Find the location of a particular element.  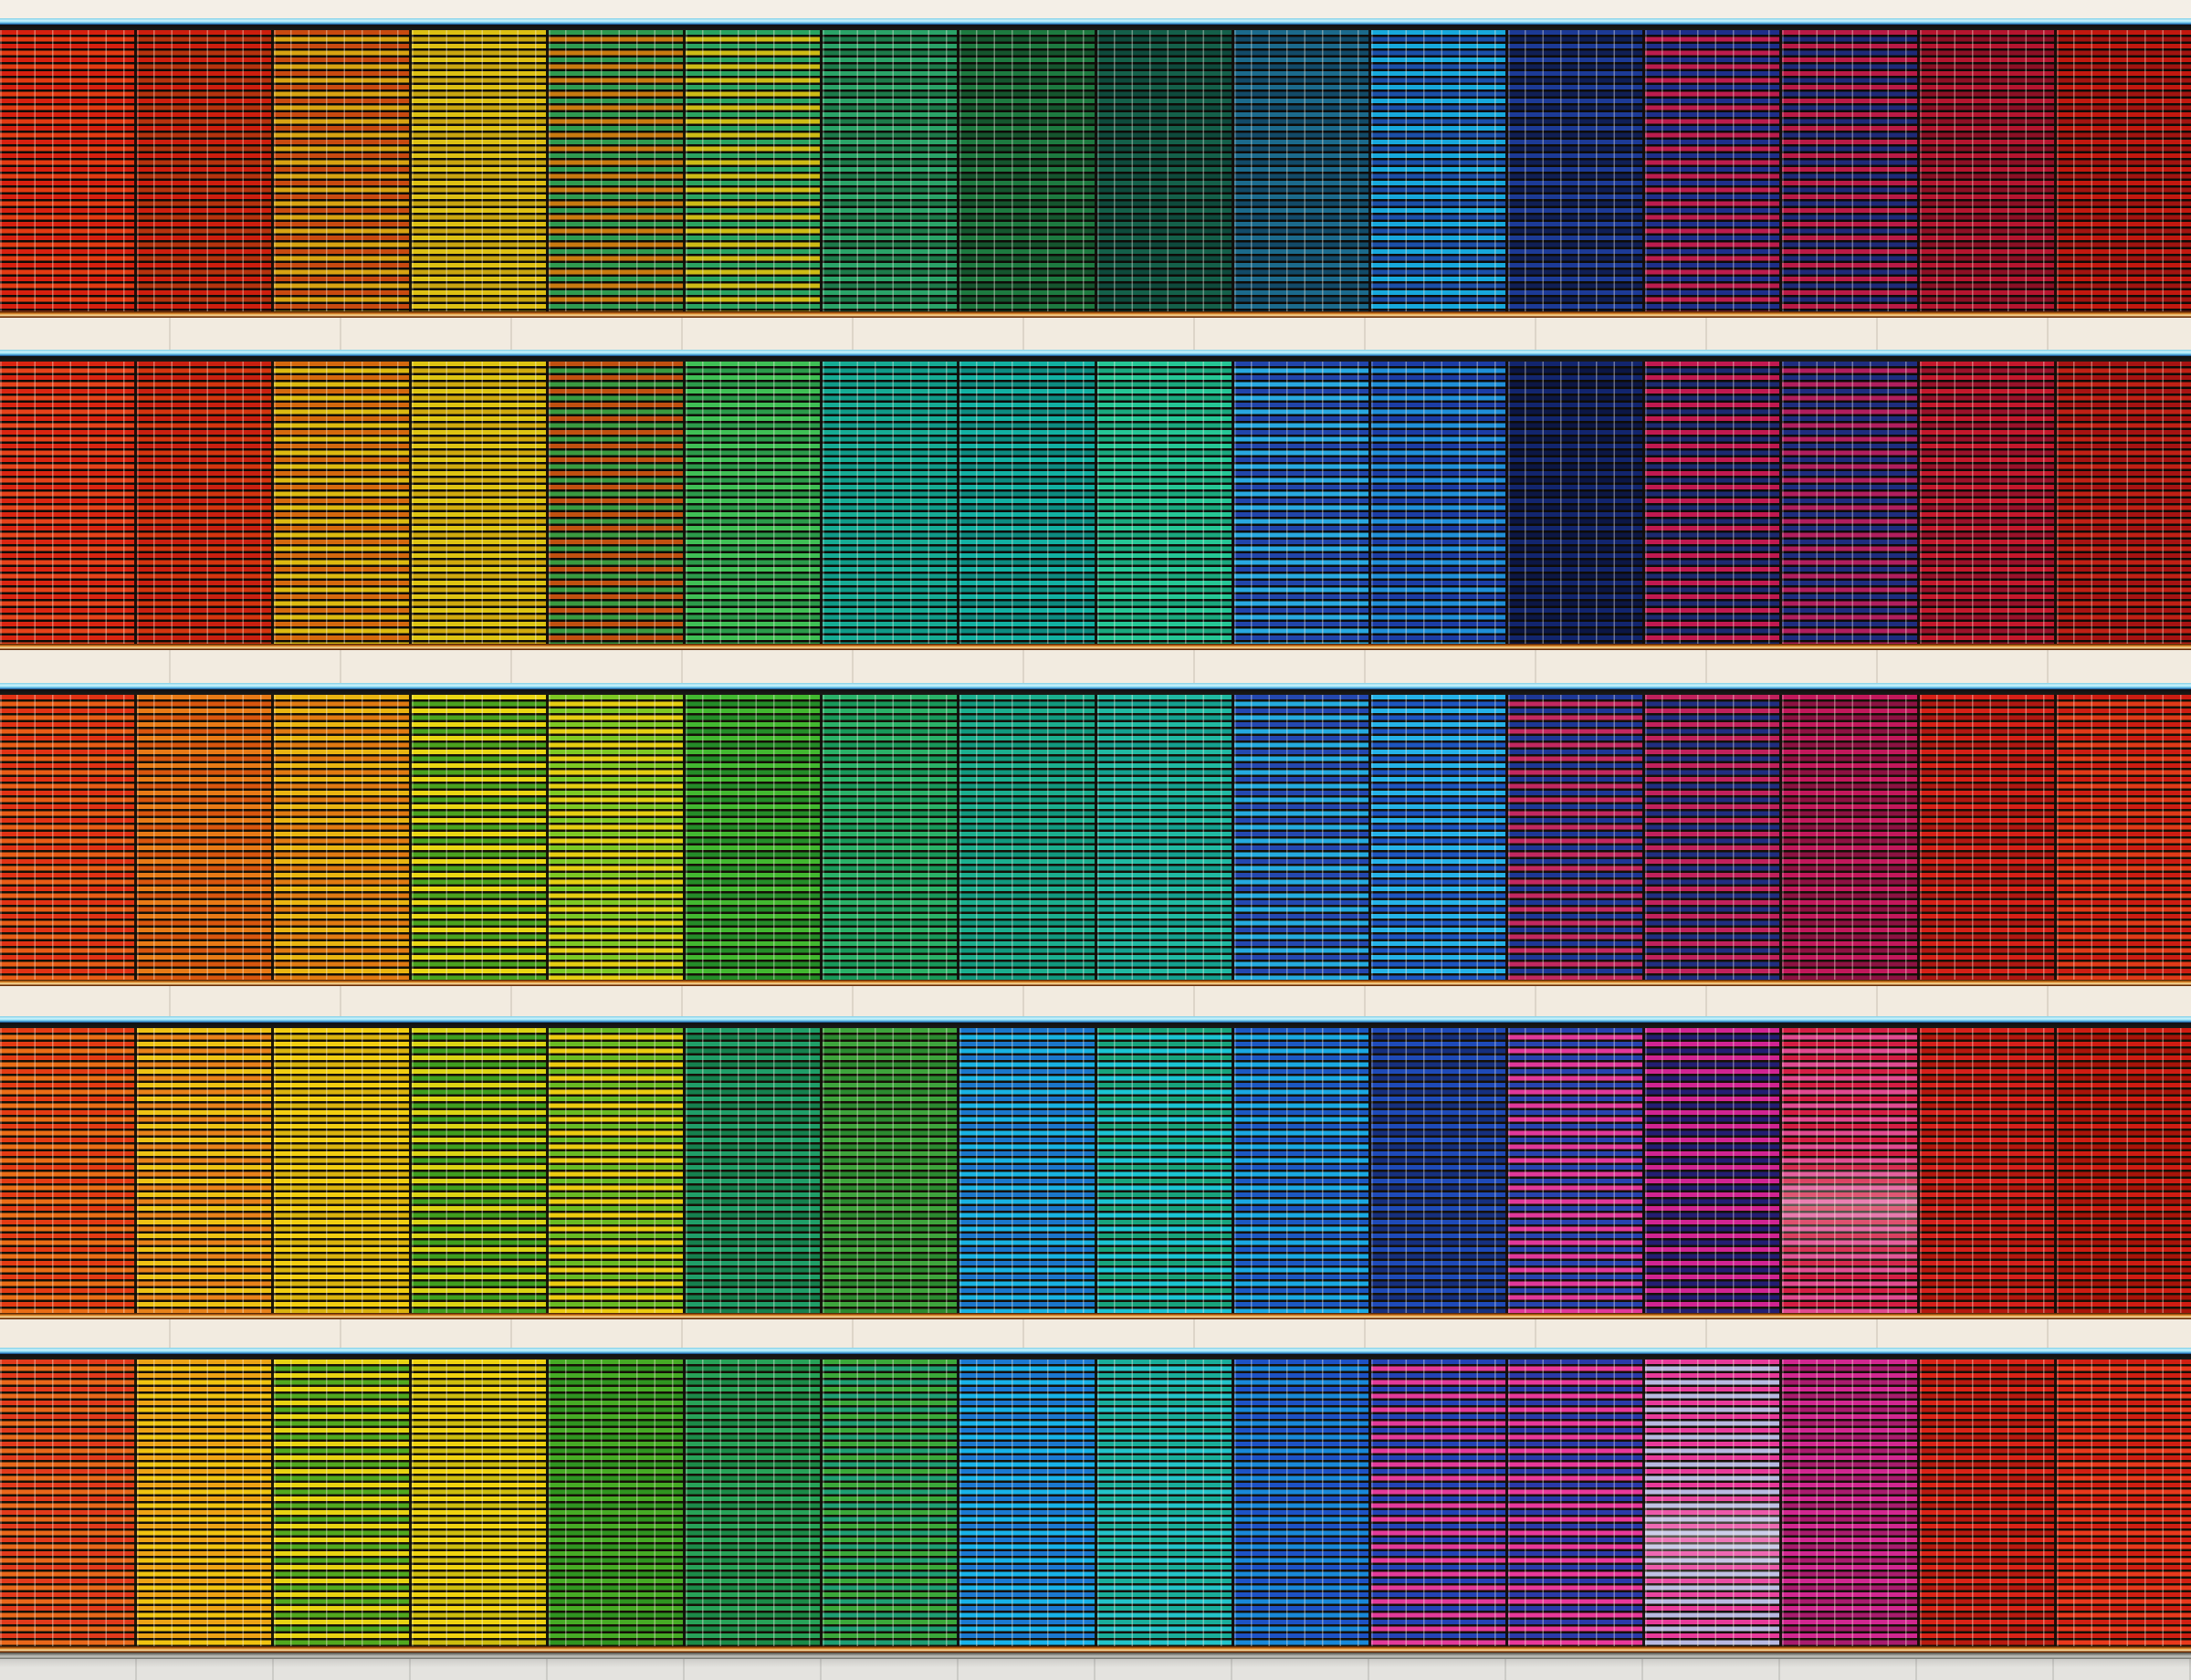

wall-top-strip is located at coordinates (1095, 9).